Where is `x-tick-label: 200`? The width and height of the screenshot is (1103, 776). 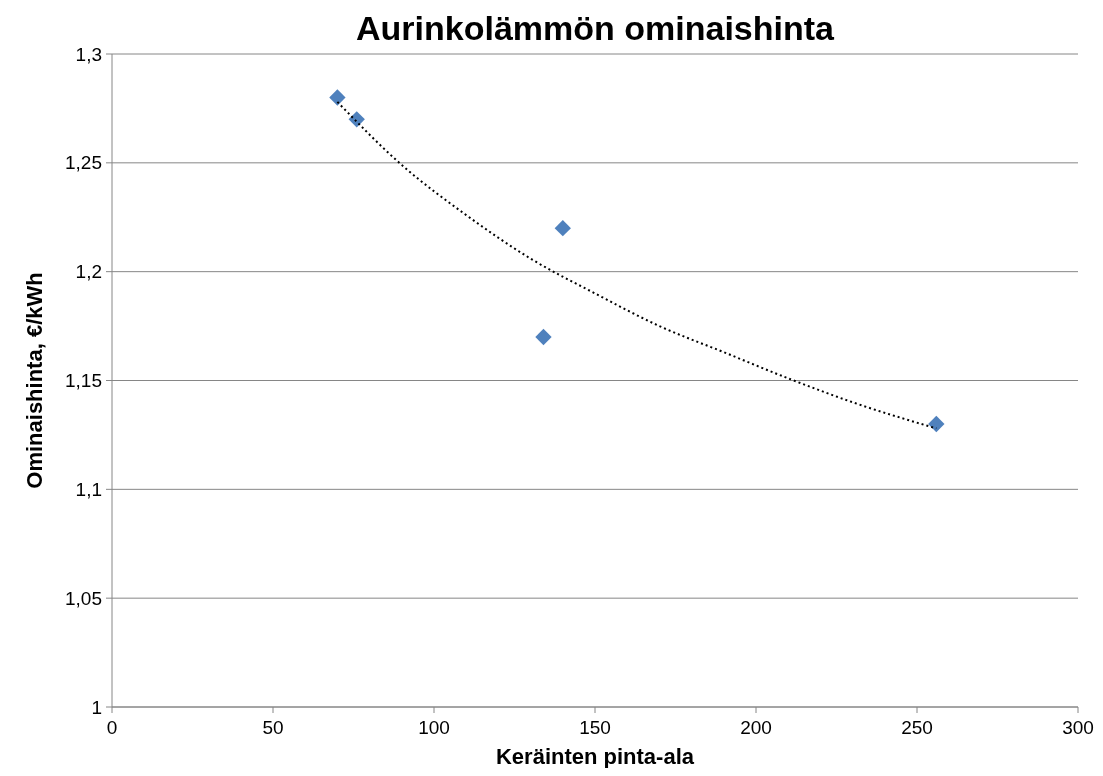
x-tick-label: 200 is located at coordinates (756, 727).